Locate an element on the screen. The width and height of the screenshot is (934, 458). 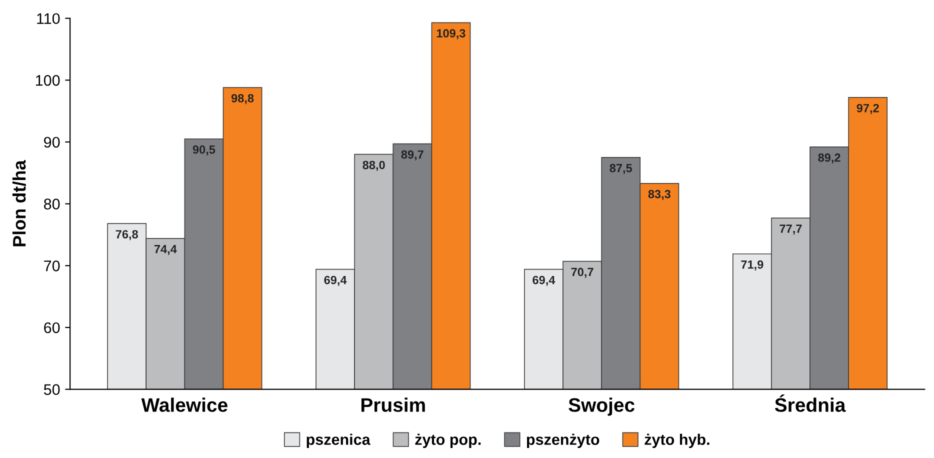
legend-label: żyto pop. is located at coordinates (448, 441).